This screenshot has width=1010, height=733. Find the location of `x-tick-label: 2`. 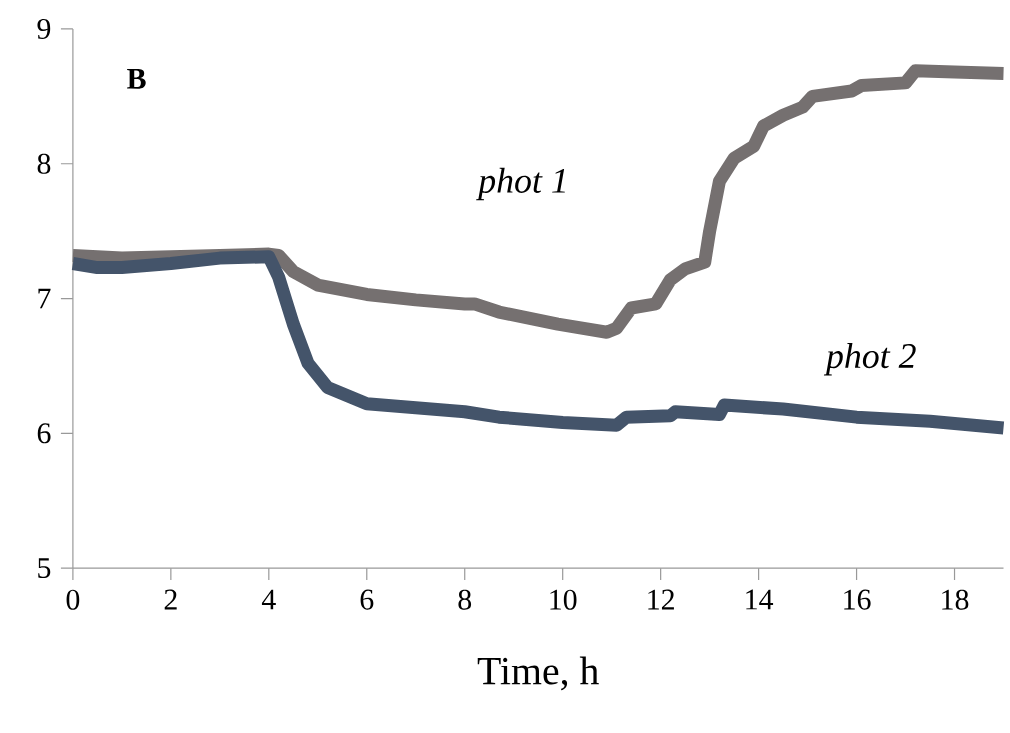

x-tick-label: 2 is located at coordinates (170, 599).